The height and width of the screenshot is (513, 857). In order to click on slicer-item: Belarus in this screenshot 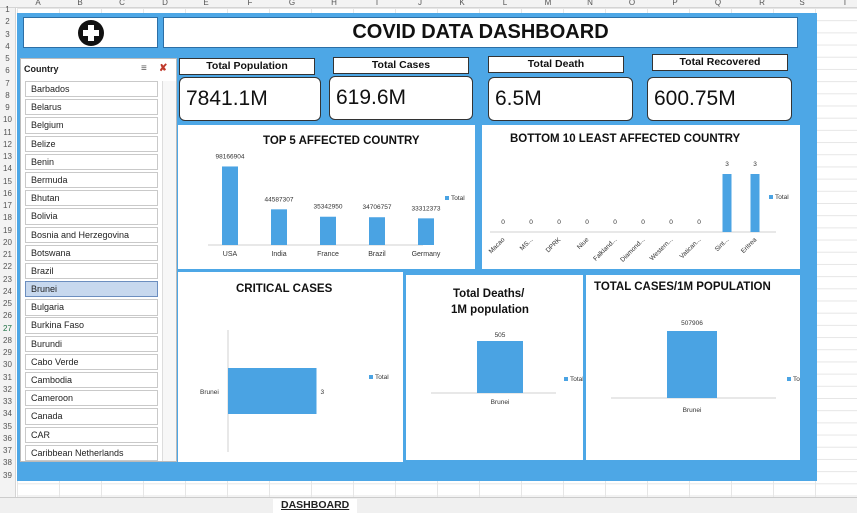, I will do `click(91, 107)`.